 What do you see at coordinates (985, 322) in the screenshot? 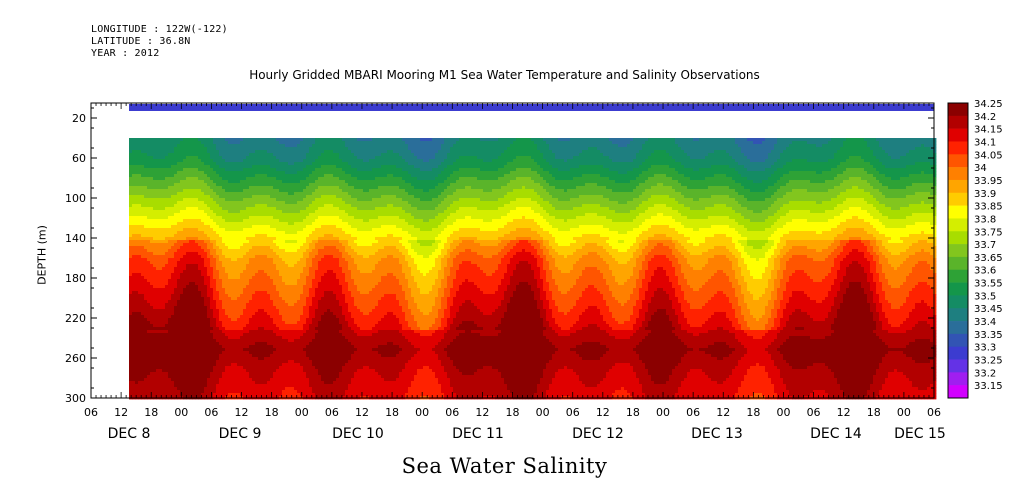
I see `colorbar-label: 33.4` at bounding box center [985, 322].